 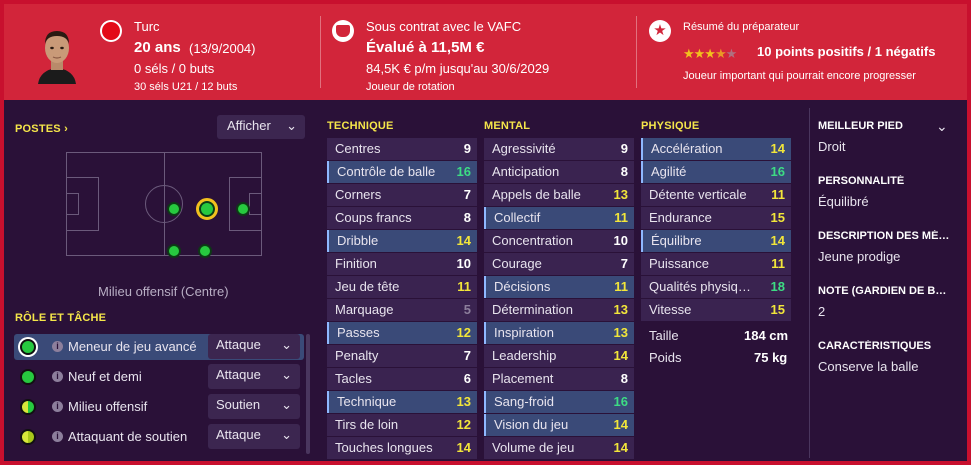 What do you see at coordinates (559, 218) in the screenshot?
I see `attribute-row: Collectif 11` at bounding box center [559, 218].